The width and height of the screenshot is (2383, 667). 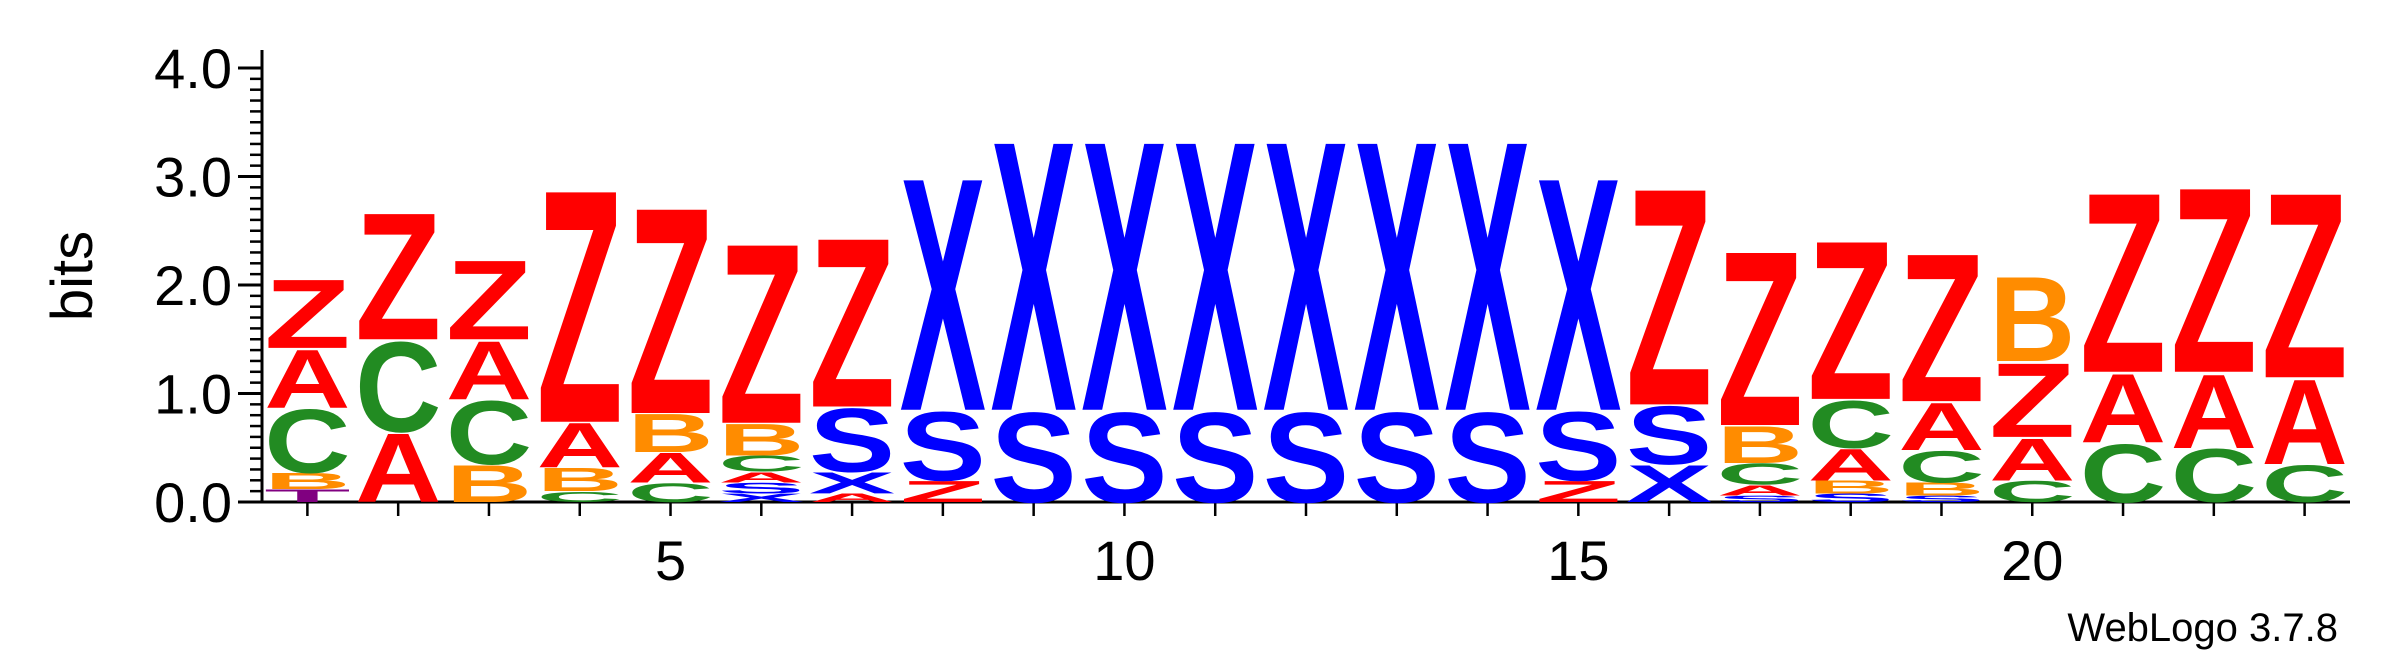 What do you see at coordinates (193, 68) in the screenshot?
I see `y-tick-label: 4.0` at bounding box center [193, 68].